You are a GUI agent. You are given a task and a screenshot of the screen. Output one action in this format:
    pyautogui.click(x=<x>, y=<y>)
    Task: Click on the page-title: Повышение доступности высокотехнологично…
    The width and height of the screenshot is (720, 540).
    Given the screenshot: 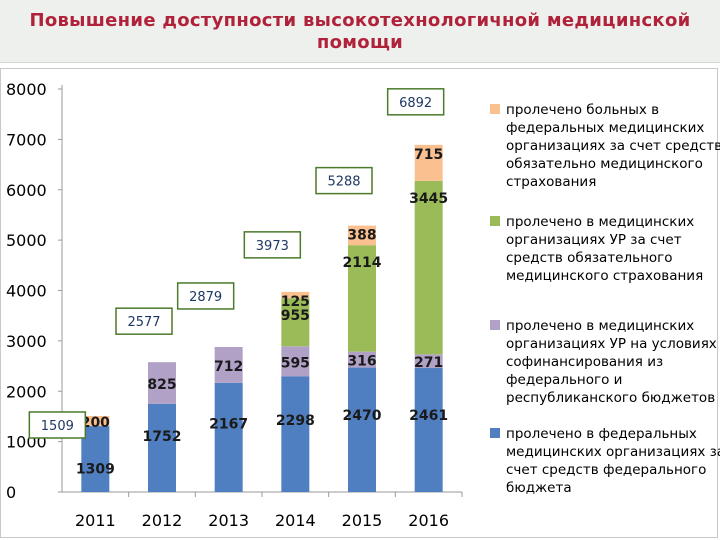 What is the action you would take?
    pyautogui.click(x=360, y=31)
    